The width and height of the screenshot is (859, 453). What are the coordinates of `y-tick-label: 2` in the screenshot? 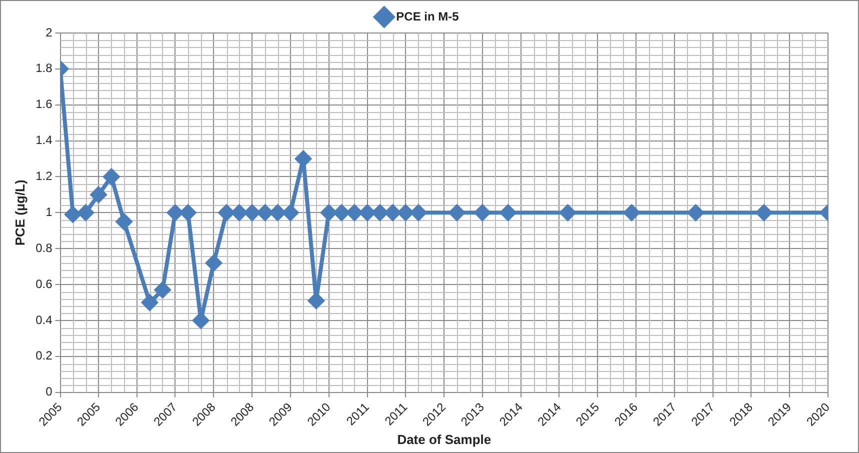 It's located at (49, 32).